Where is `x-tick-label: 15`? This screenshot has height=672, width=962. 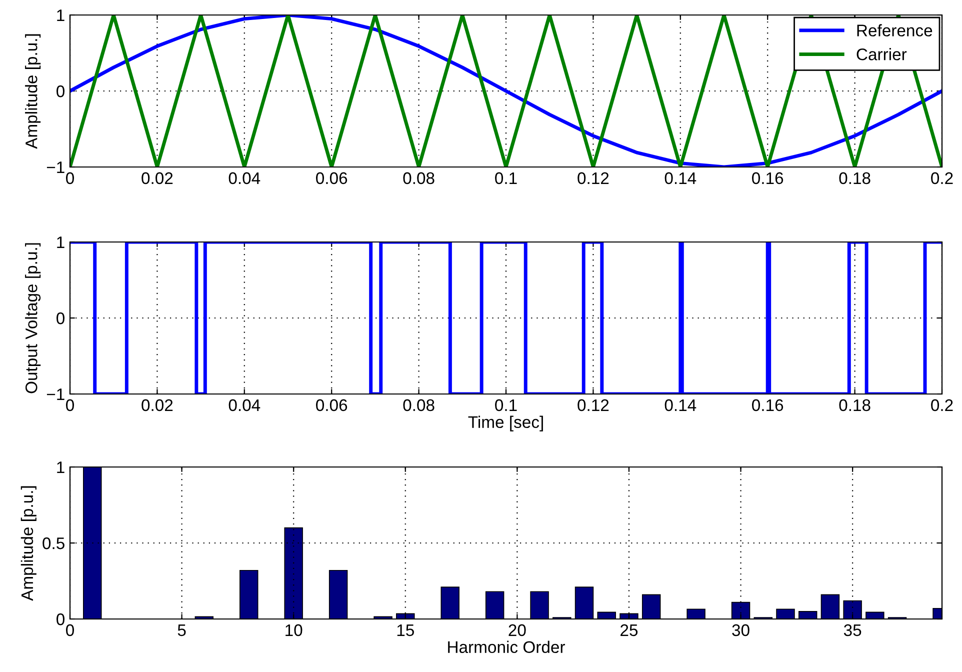
x-tick-label: 15 is located at coordinates (405, 630).